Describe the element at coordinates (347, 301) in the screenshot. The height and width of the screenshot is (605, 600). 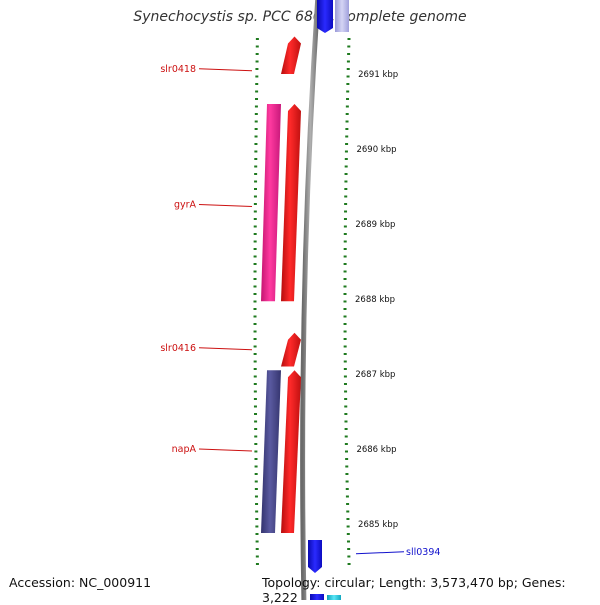
I see `scale-ticks-reverse` at that location.